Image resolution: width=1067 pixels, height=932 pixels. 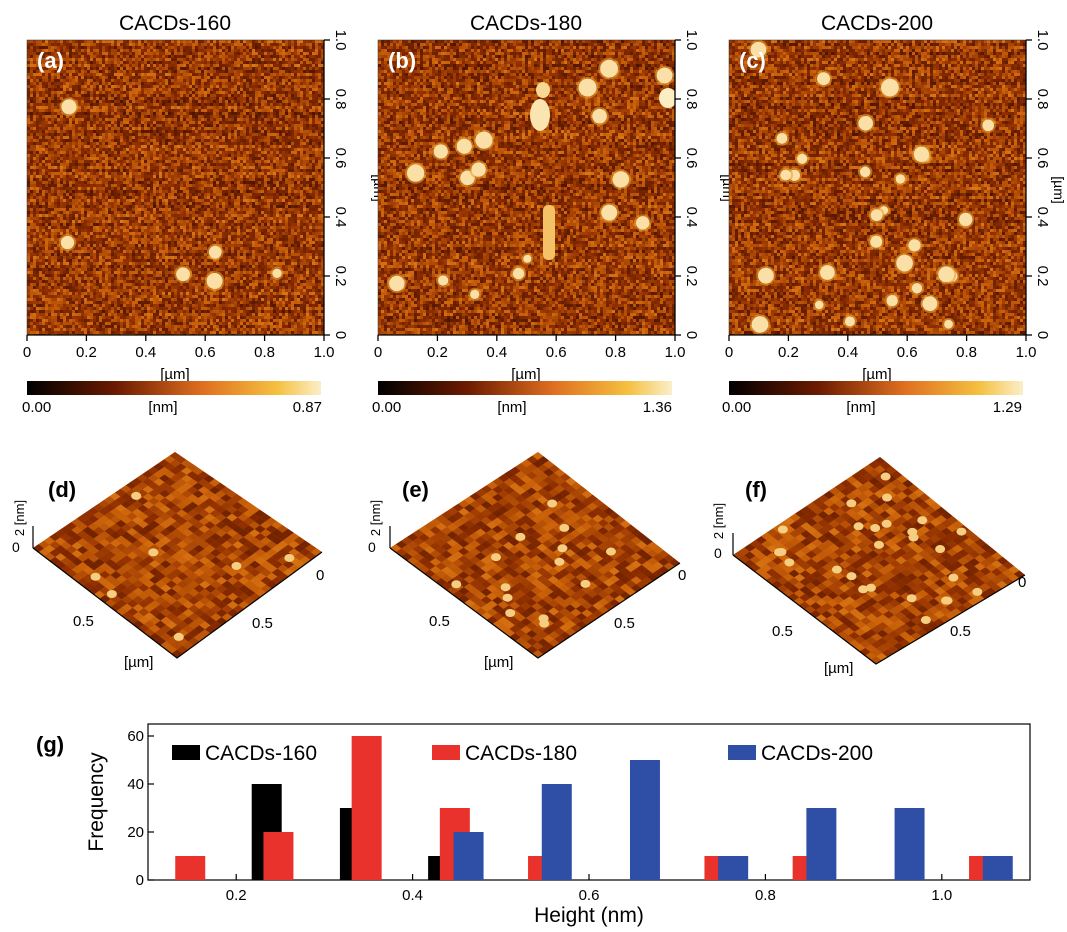 What do you see at coordinates (320, 575) in the screenshot?
I see `axis-tick-right: 0` at bounding box center [320, 575].